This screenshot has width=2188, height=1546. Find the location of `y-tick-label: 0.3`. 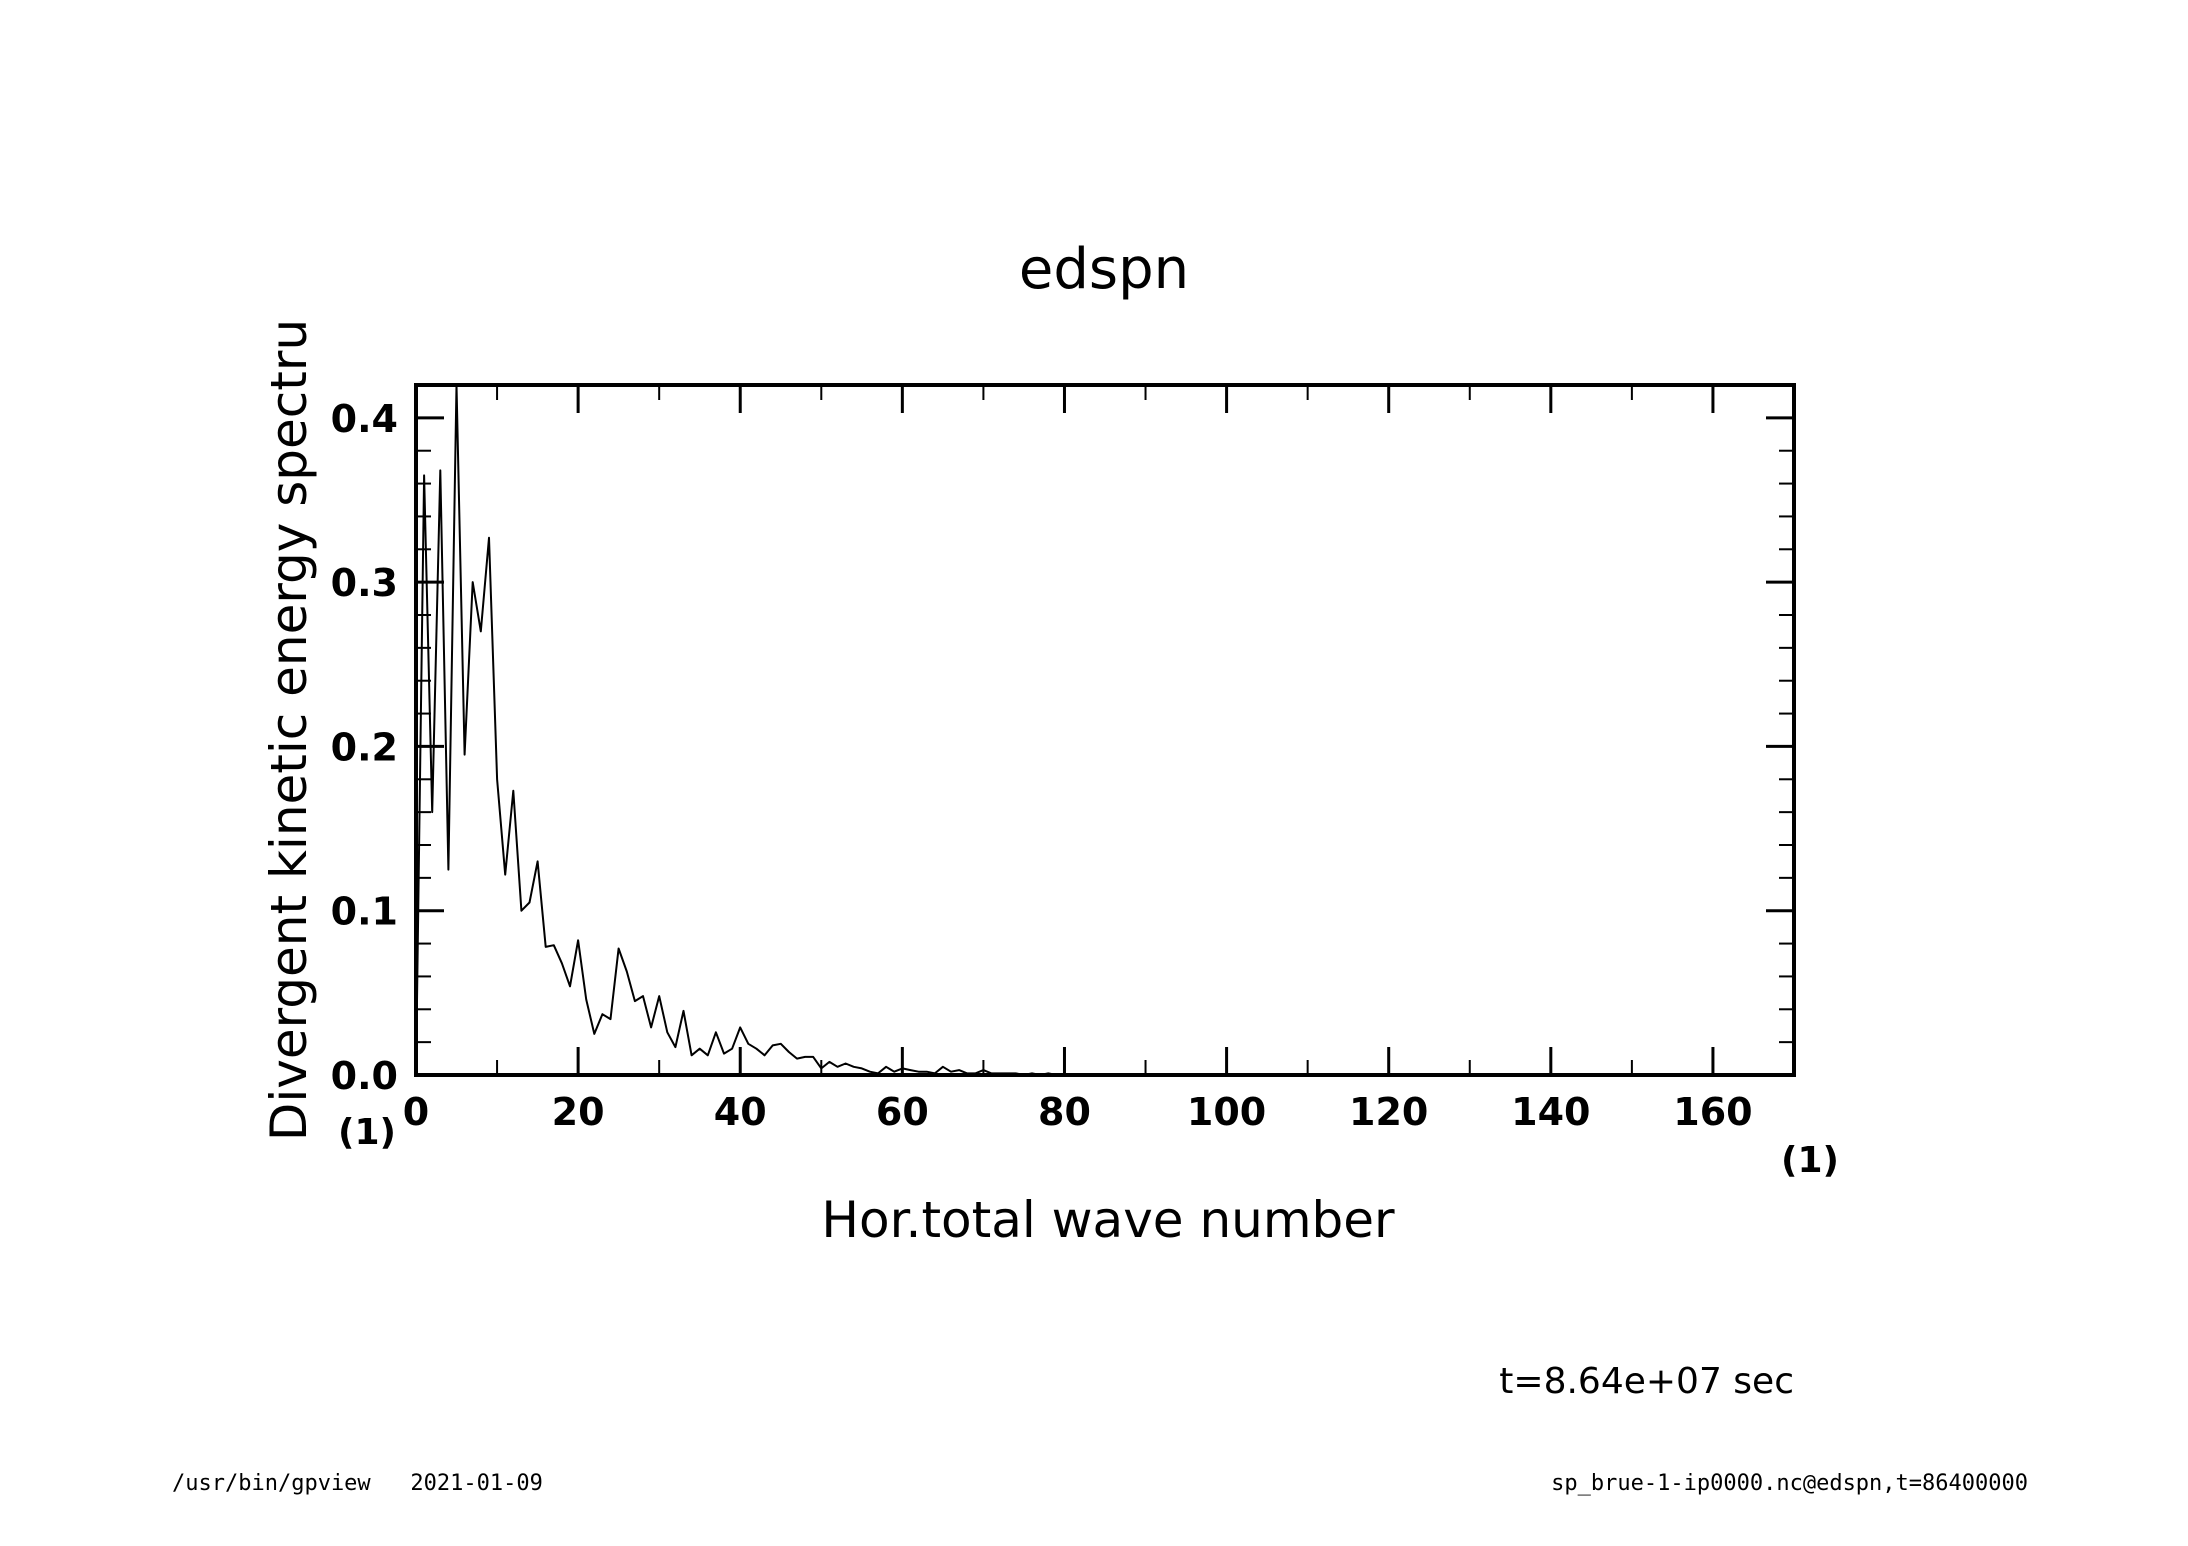

y-tick-label: 0.3 is located at coordinates (364, 583).